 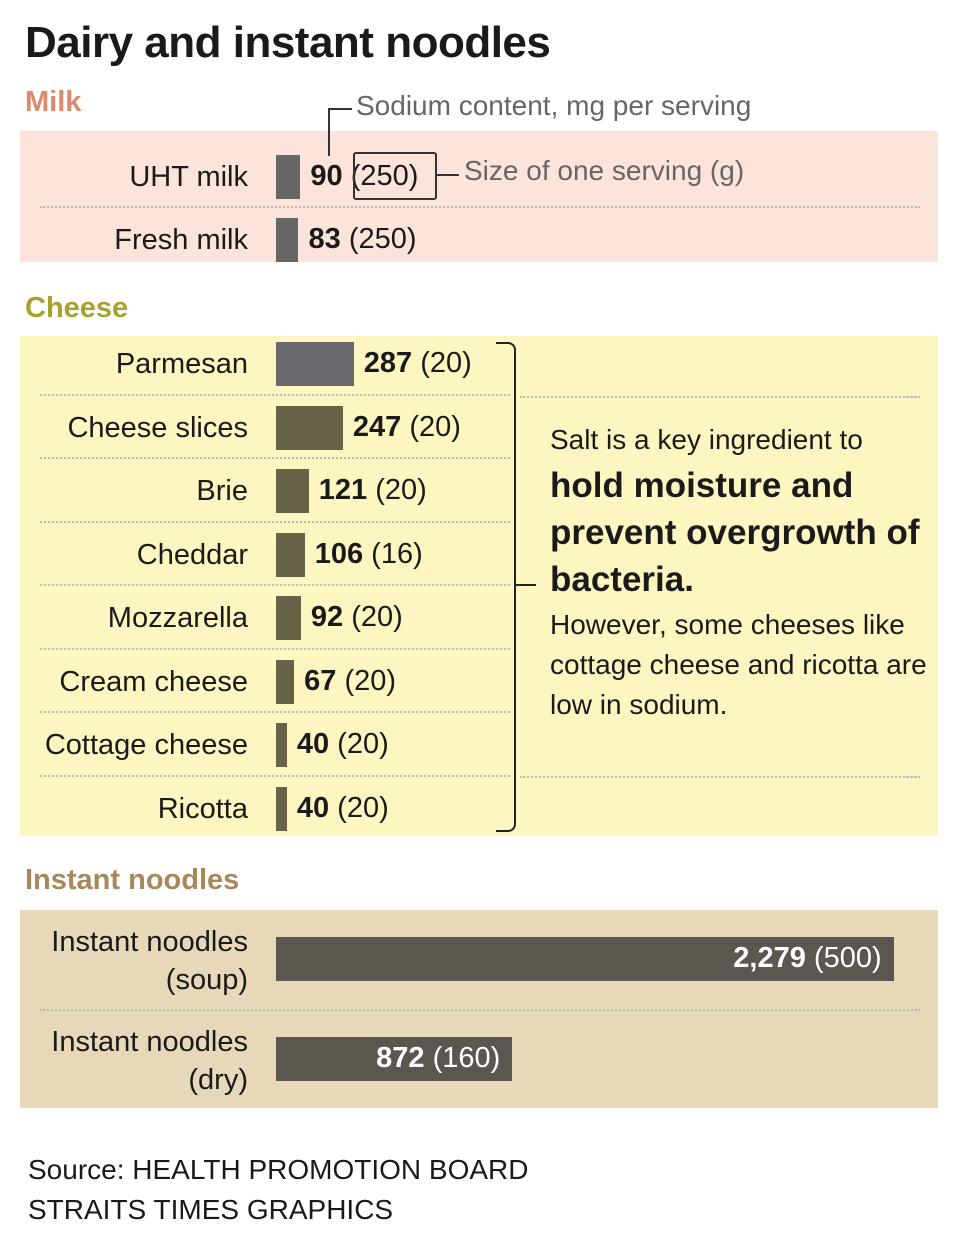 I want to click on sodium-leader-line, so click(x=340, y=132).